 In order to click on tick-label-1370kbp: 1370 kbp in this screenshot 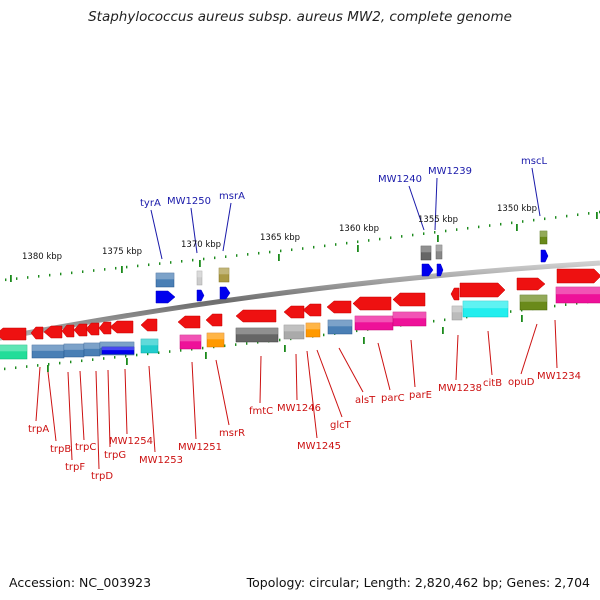, I will do `click(201, 245)`.